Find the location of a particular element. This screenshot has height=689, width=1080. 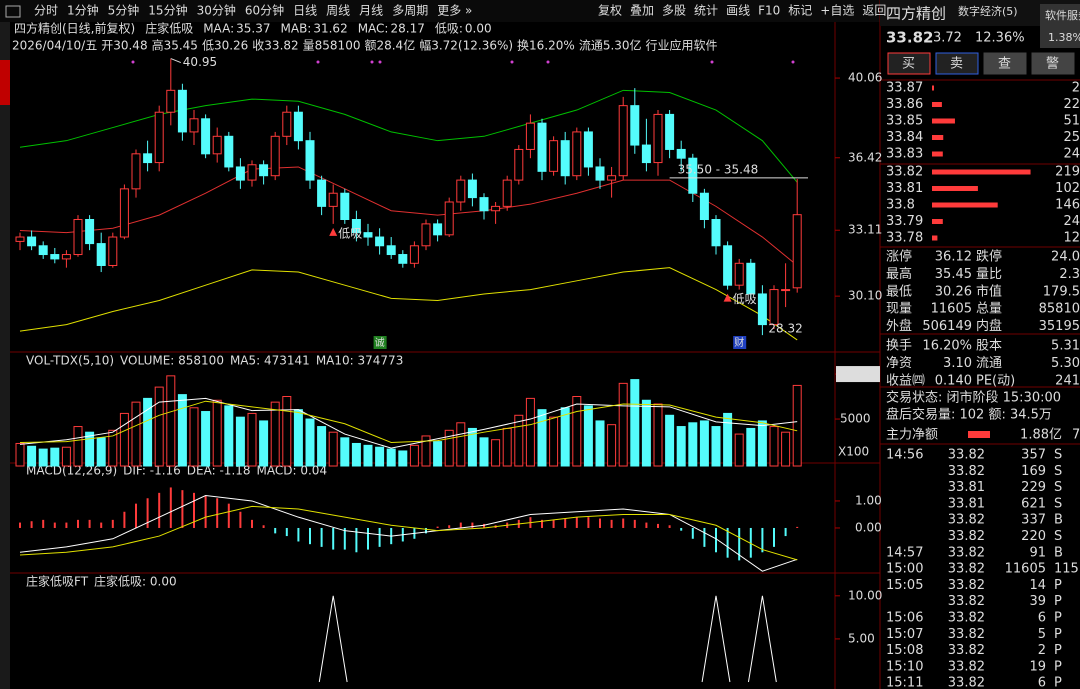

tool-button: 统计 is located at coordinates (706, 11).